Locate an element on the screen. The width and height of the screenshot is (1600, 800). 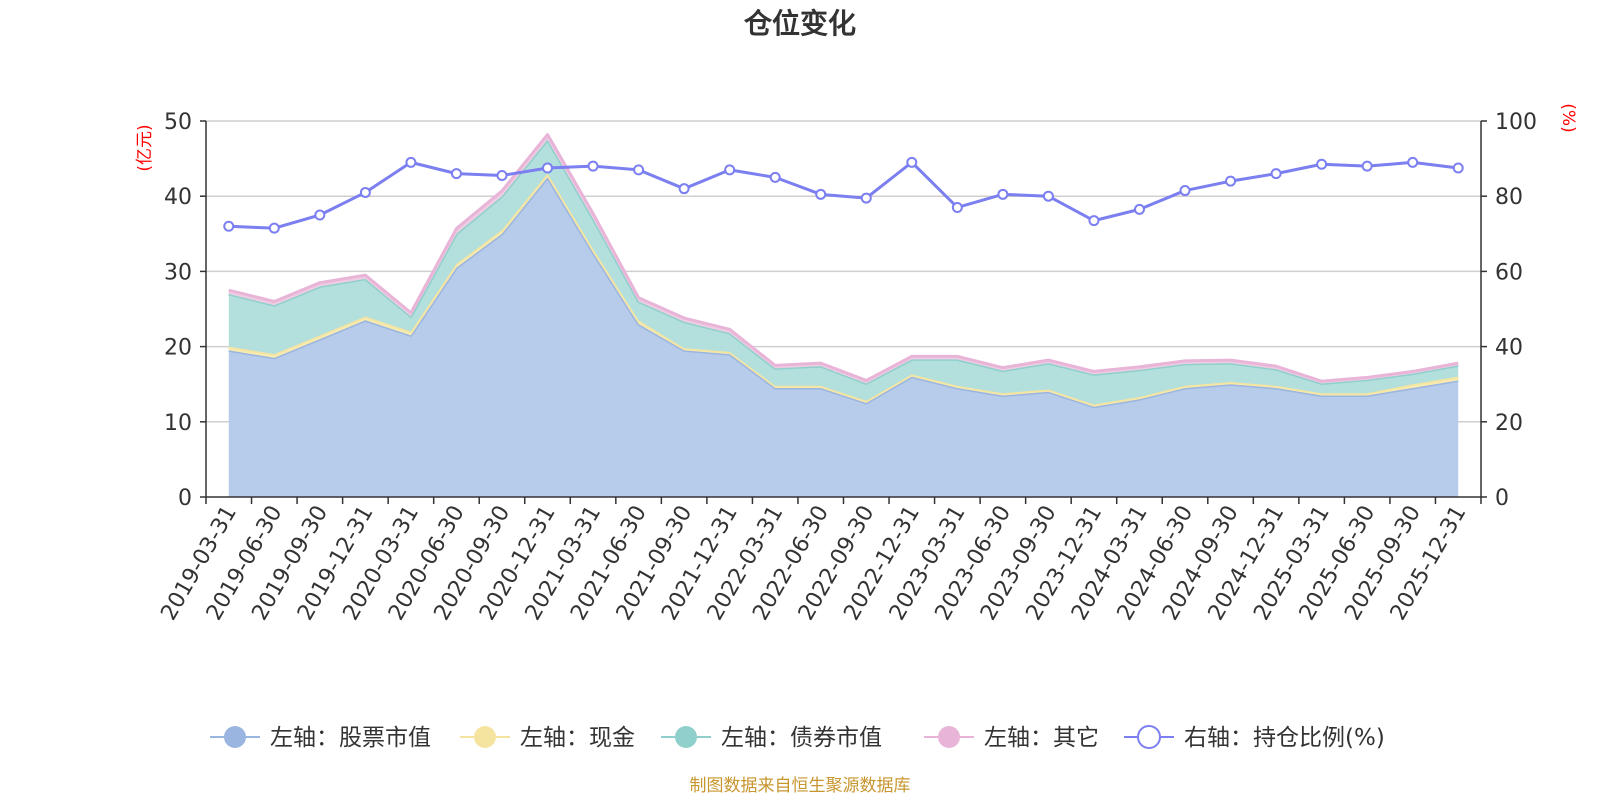
ratio-line-path is located at coordinates (843, 195).